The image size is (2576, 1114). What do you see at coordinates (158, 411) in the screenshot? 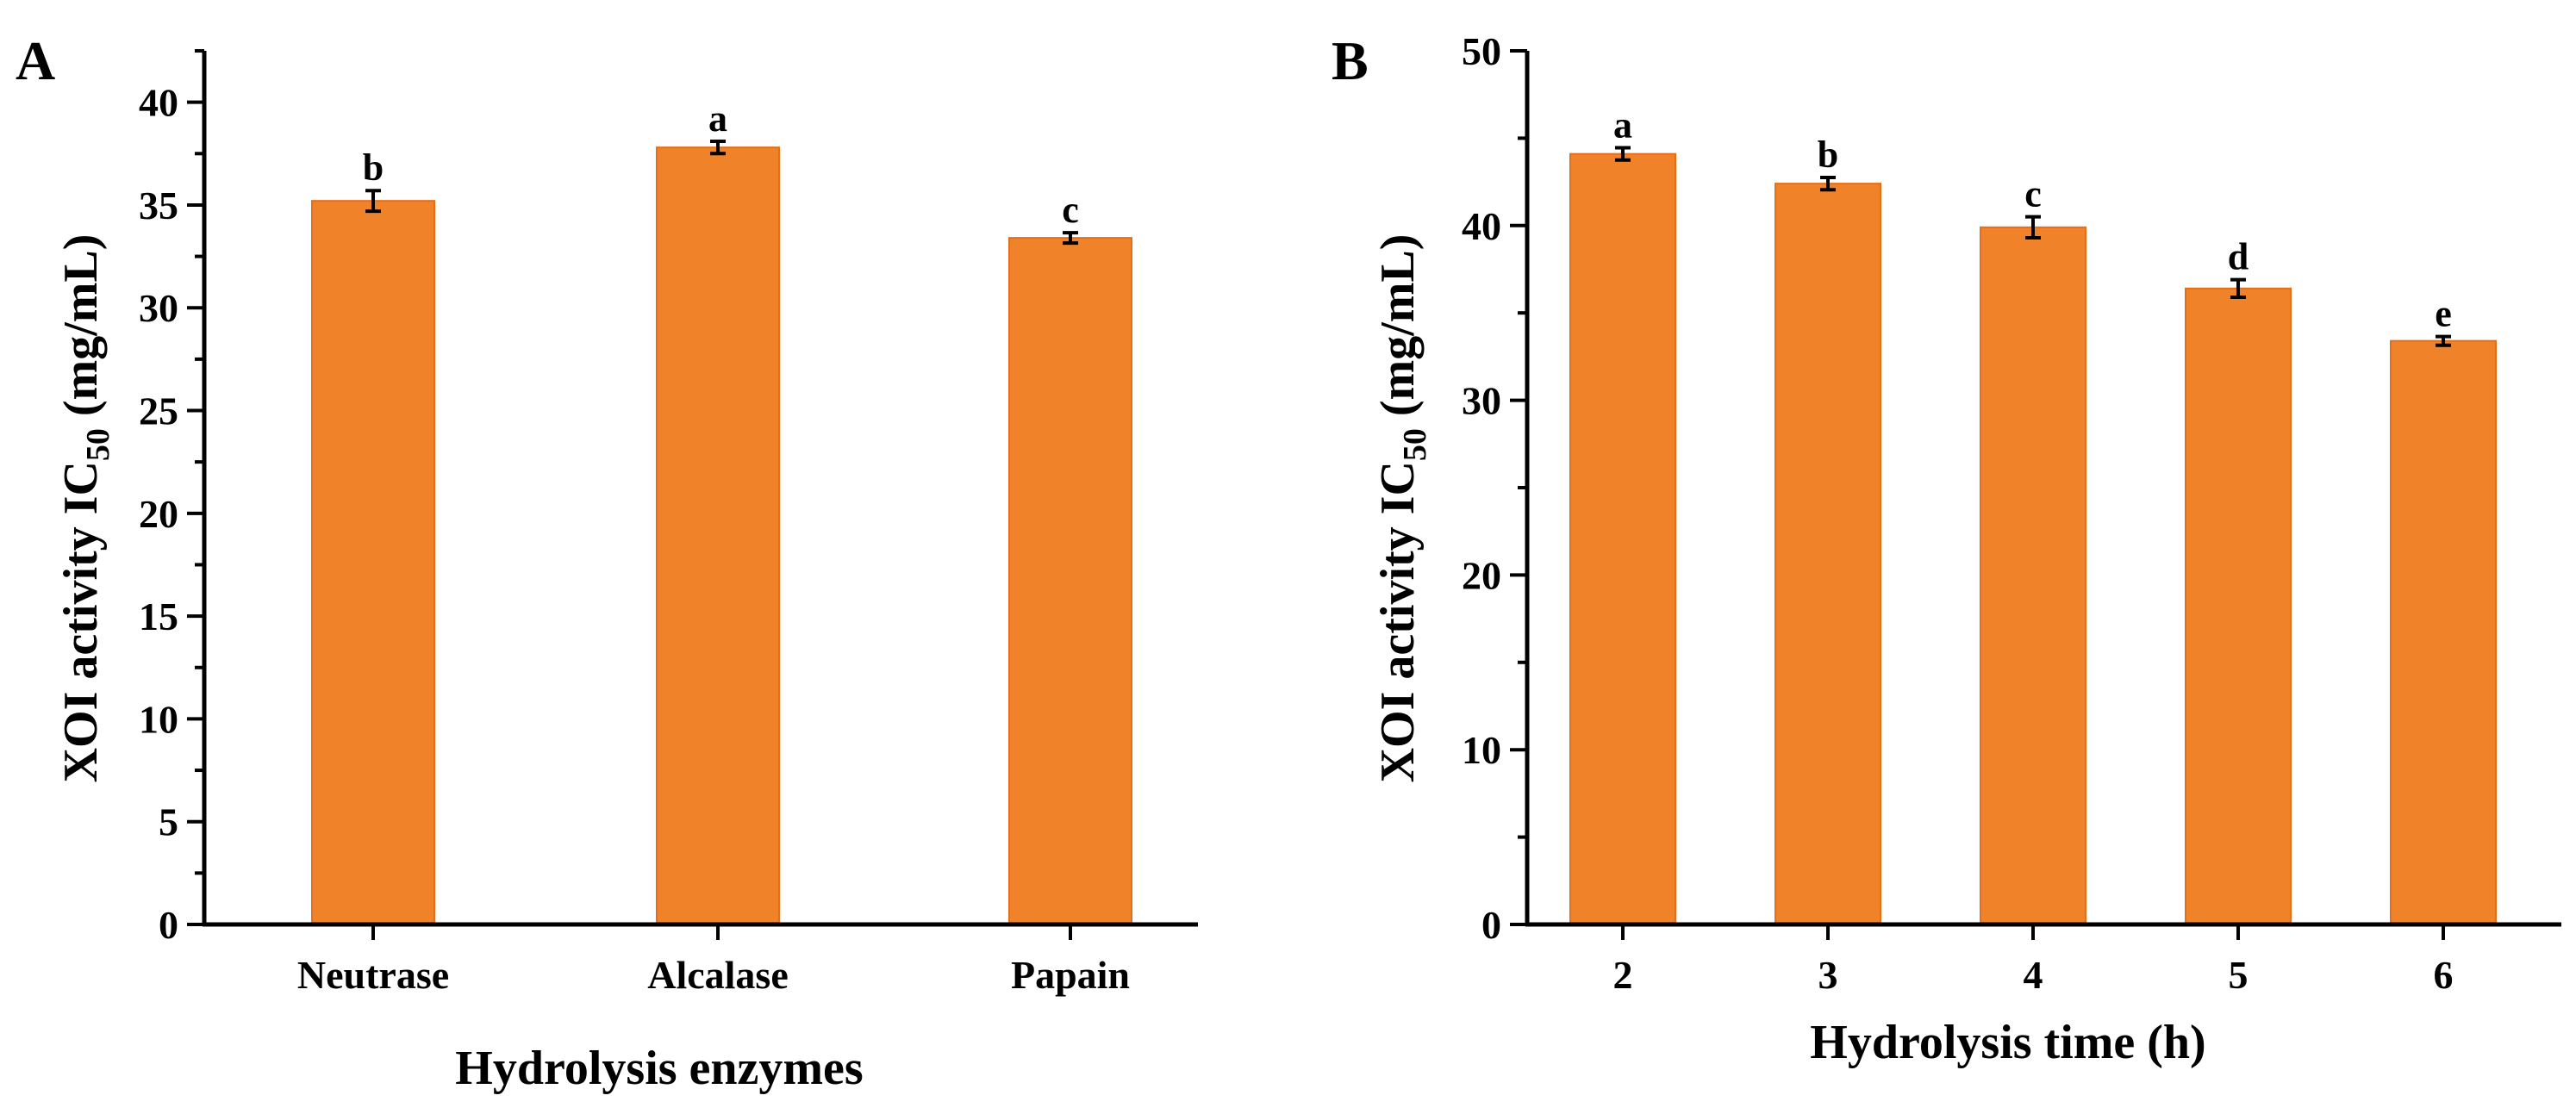
I see `panel-a-y-tick-label: 25` at bounding box center [158, 411].